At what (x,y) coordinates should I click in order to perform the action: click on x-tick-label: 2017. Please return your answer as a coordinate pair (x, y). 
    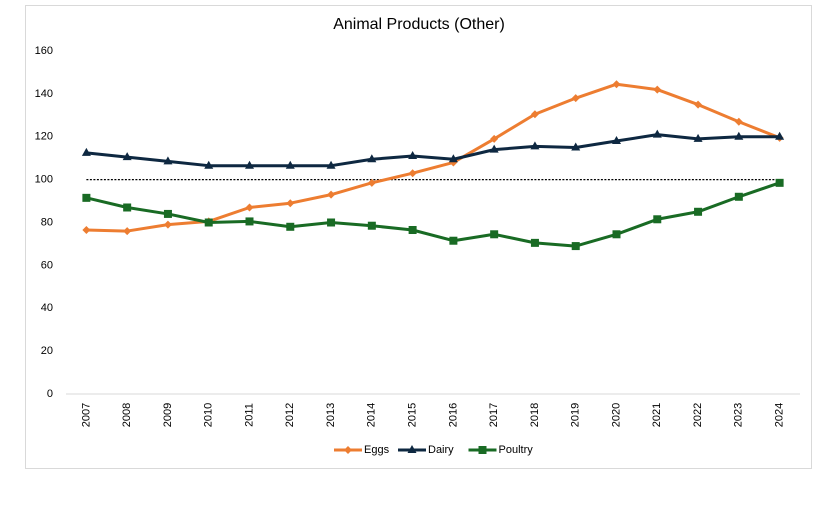
    Looking at the image, I should click on (494, 415).